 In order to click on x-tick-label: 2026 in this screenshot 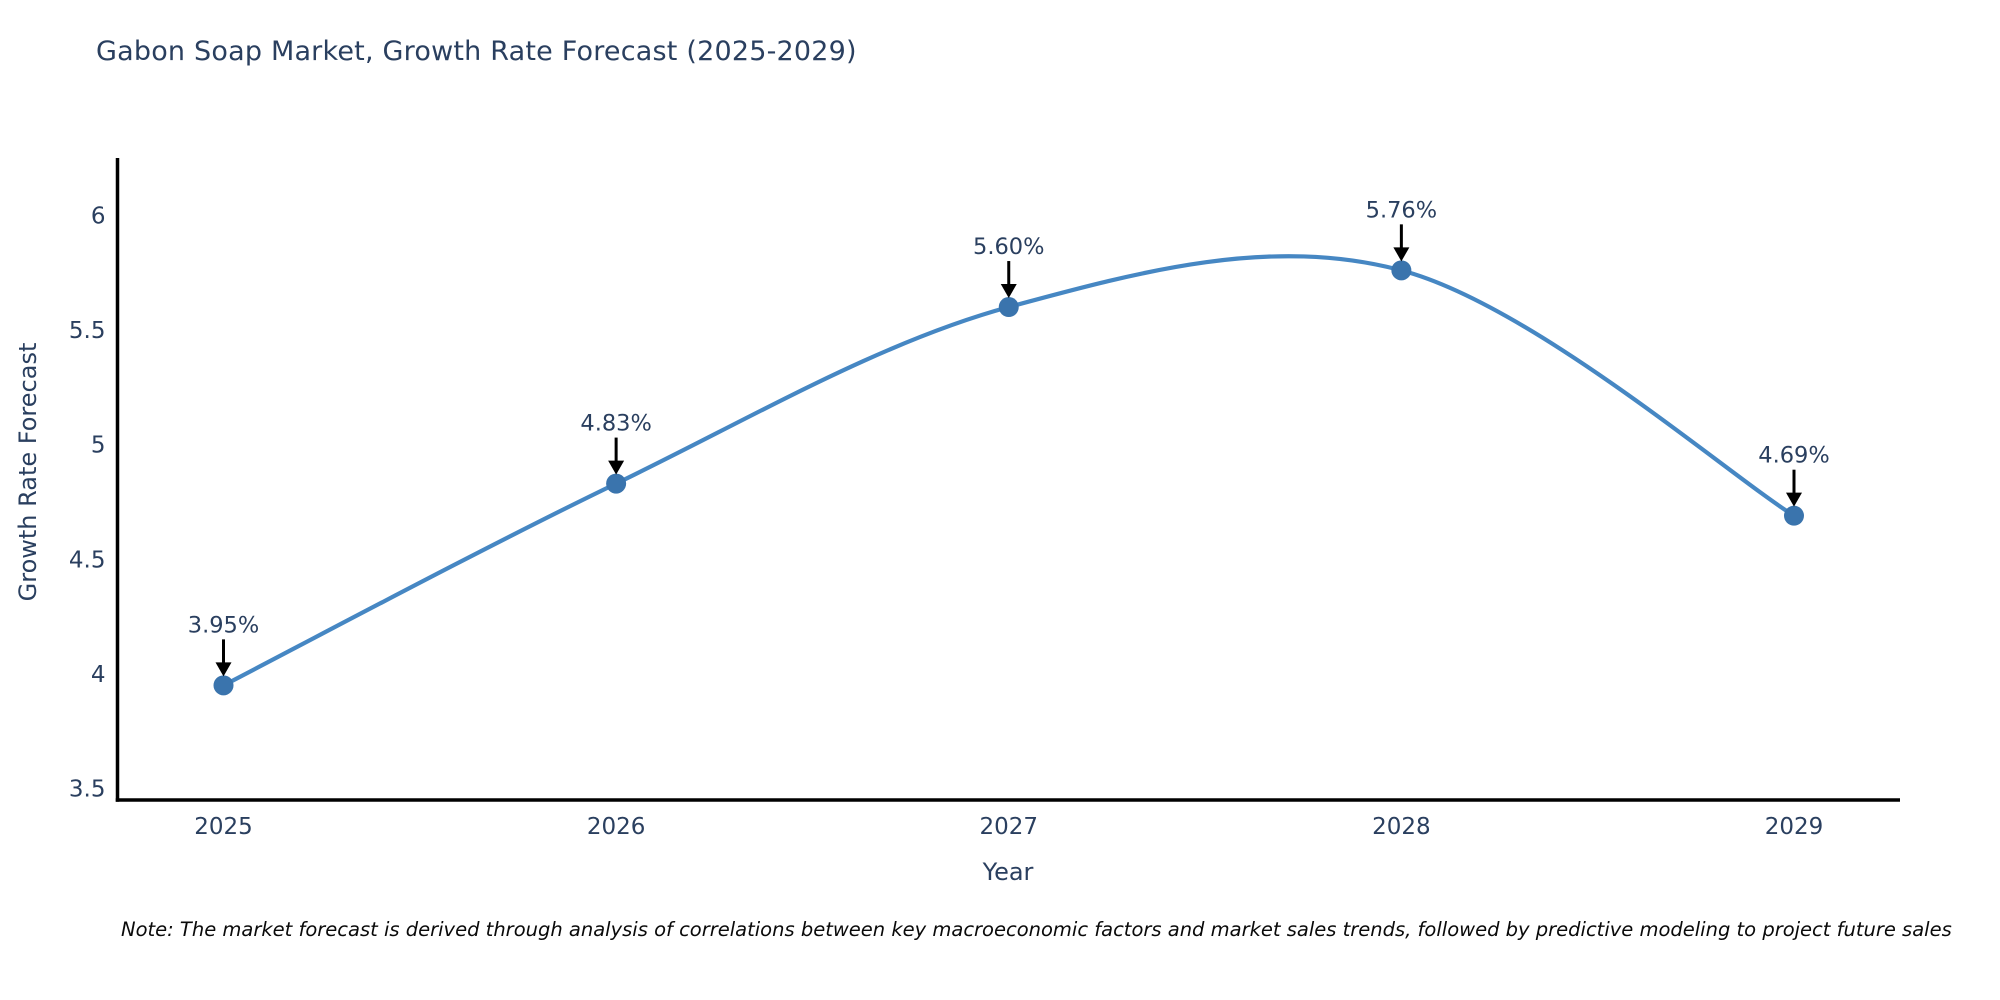, I will do `click(616, 827)`.